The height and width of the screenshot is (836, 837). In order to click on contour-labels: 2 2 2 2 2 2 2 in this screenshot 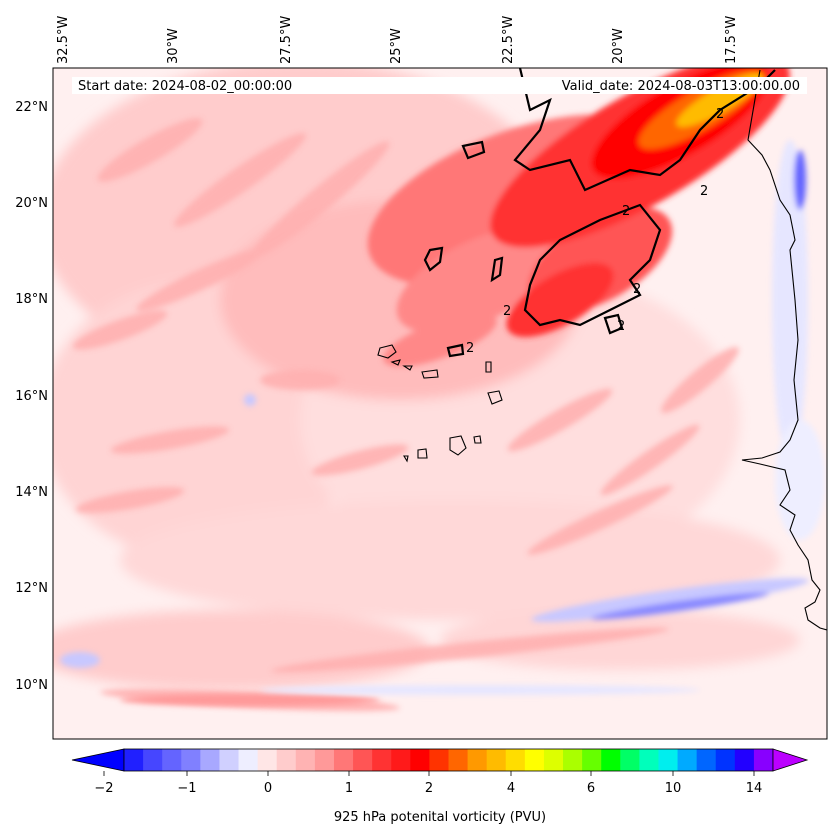, I will do `click(595, 231)`.